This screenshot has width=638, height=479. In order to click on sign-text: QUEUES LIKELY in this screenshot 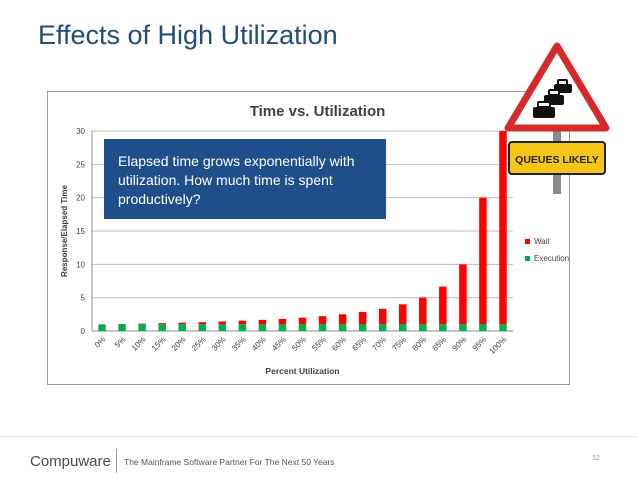, I will do `click(557, 160)`.